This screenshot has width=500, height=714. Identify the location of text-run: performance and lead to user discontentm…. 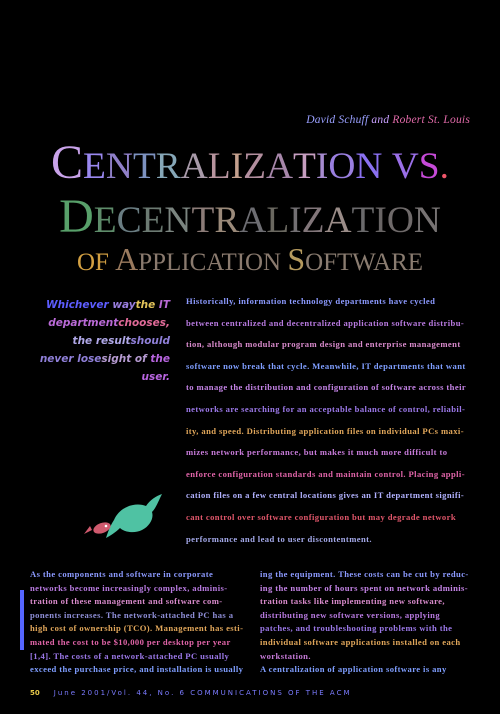
(279, 538).